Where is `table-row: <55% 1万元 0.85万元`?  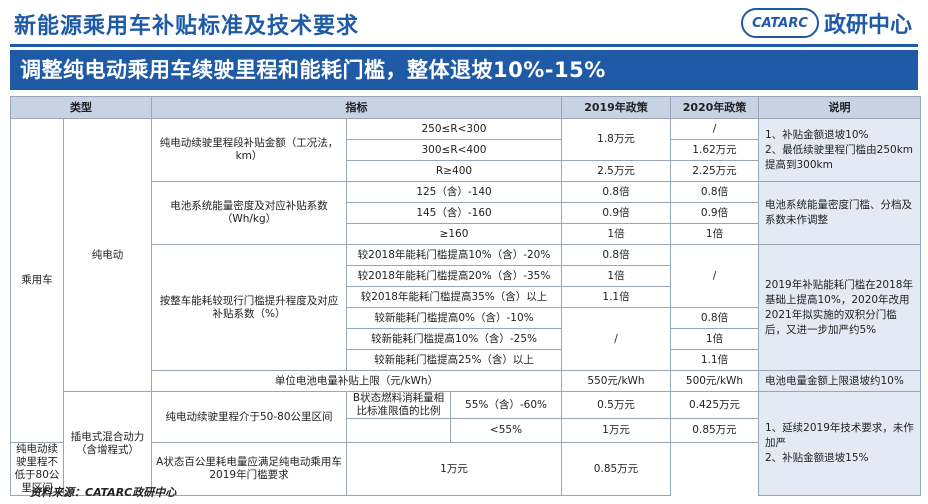
table-row: <55% 1万元 0.85万元 is located at coordinates (466, 430).